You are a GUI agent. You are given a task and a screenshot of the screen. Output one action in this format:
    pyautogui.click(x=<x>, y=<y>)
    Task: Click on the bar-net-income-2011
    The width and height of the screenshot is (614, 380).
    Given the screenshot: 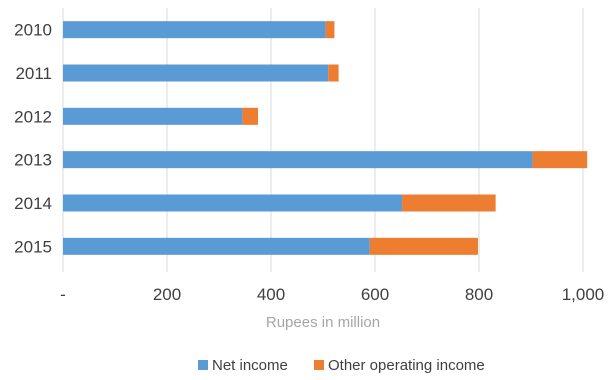 What is the action you would take?
    pyautogui.click(x=196, y=73)
    